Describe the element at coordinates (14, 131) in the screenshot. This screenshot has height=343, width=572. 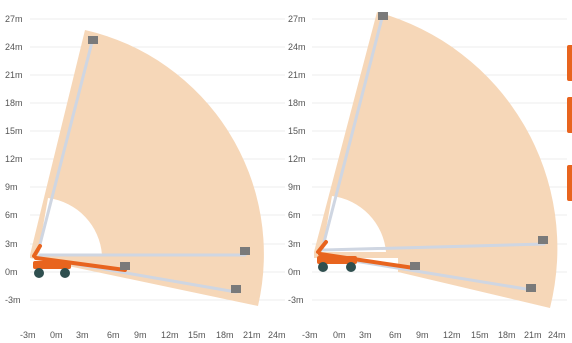
I see `left-y-tick-15: 15m` at that location.